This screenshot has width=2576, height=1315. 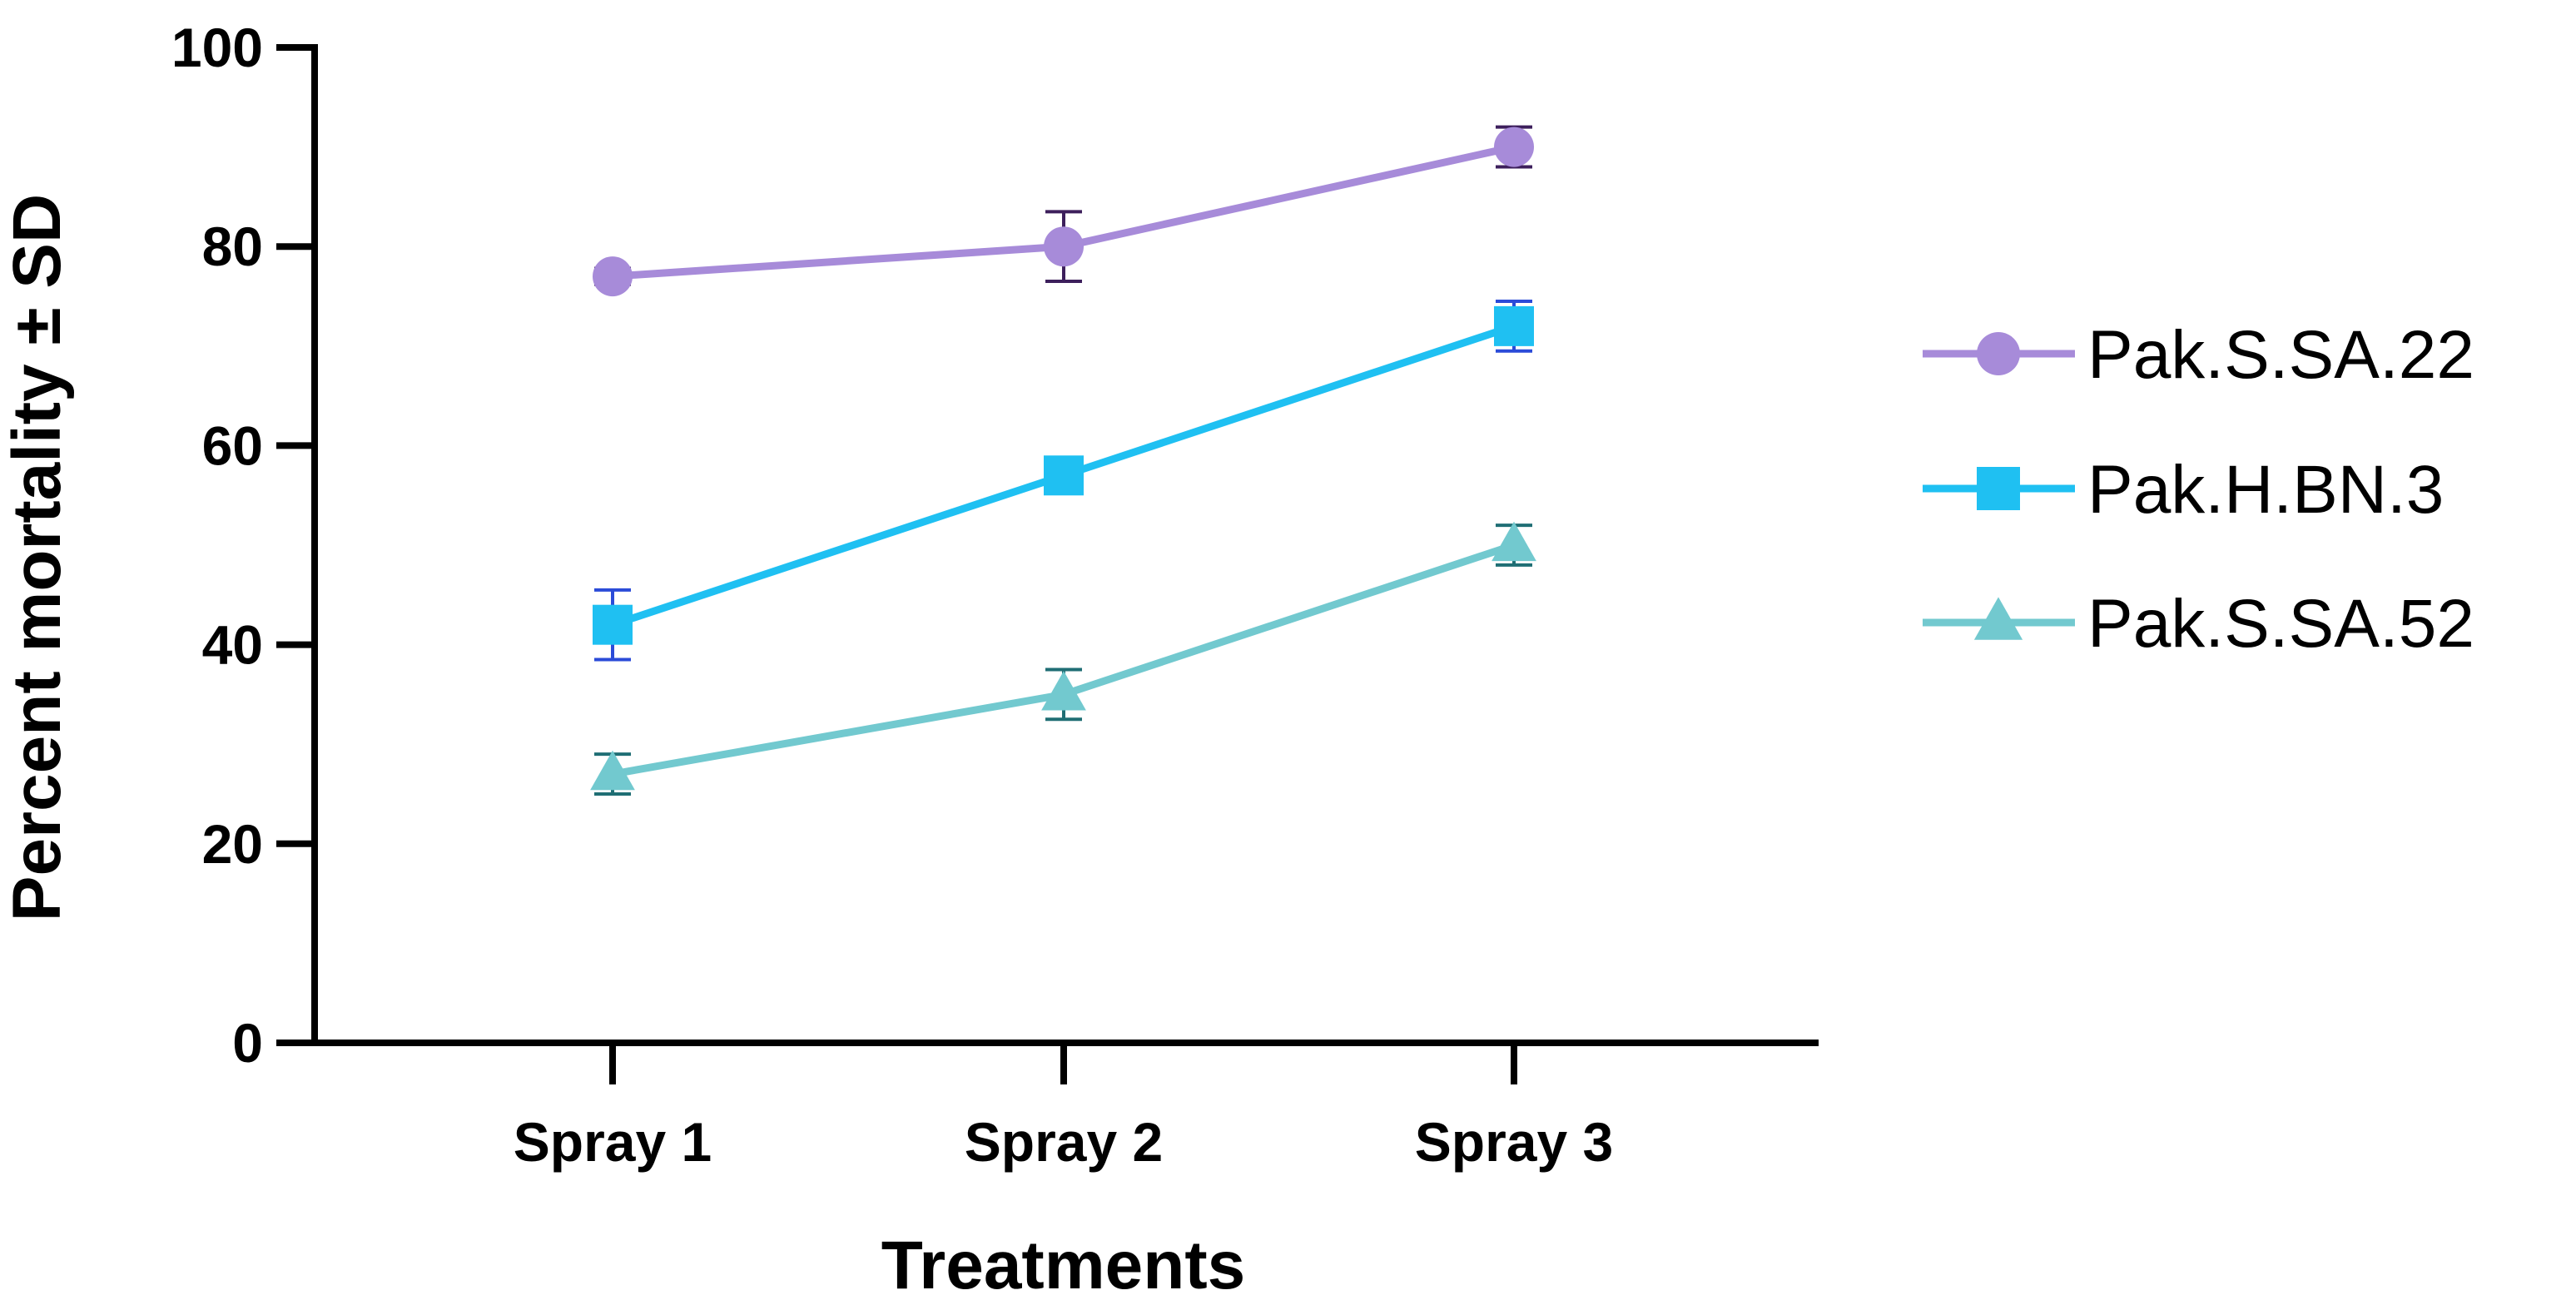 What do you see at coordinates (613, 1142) in the screenshot?
I see `x-tick-label: Spray 1` at bounding box center [613, 1142].